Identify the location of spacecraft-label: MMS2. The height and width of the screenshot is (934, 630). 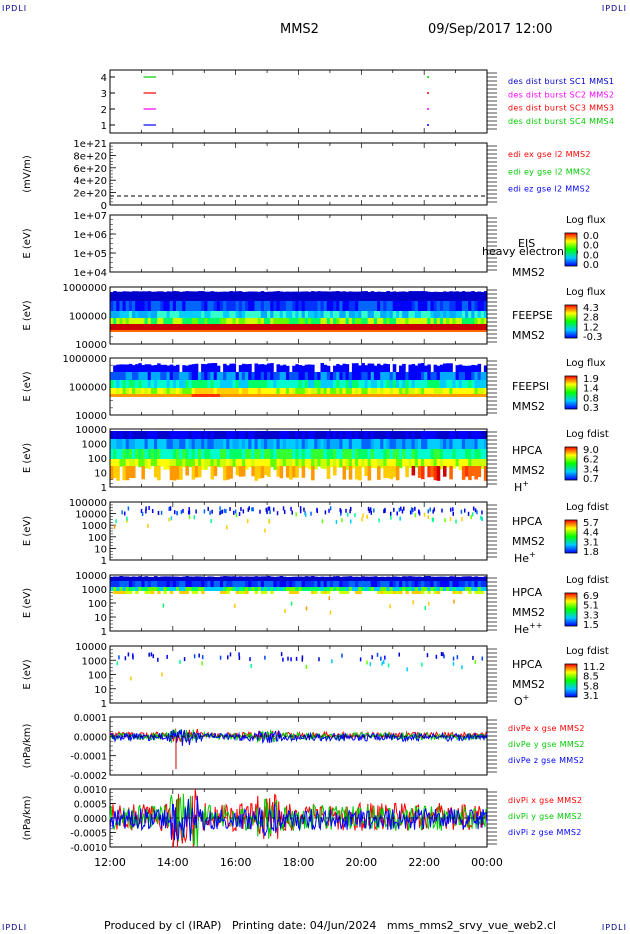
(528, 541).